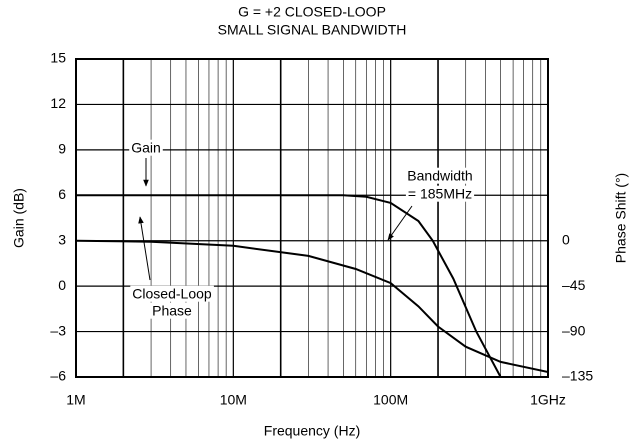 The height and width of the screenshot is (445, 643). What do you see at coordinates (390, 400) in the screenshot?
I see `x-tick-label: 100M` at bounding box center [390, 400].